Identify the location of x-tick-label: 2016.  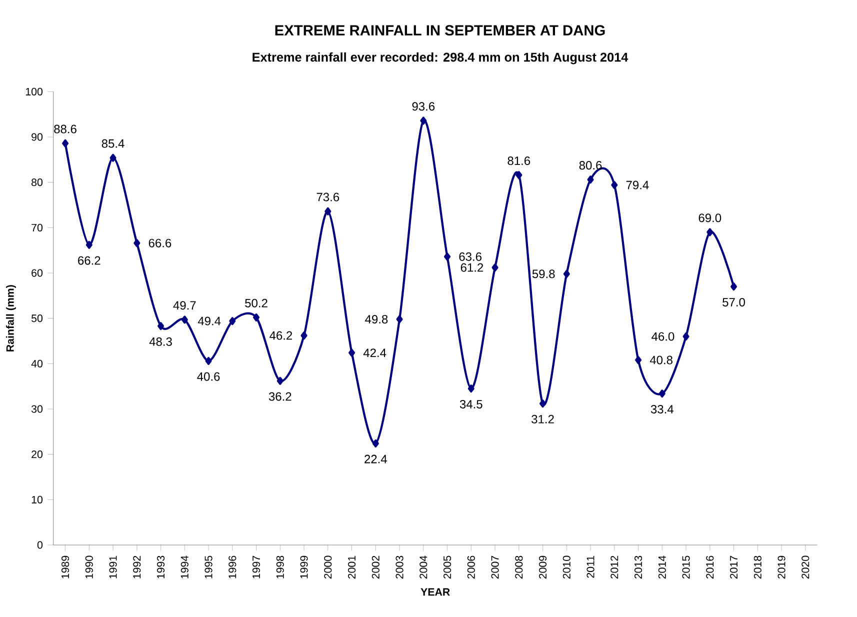
(710, 567).